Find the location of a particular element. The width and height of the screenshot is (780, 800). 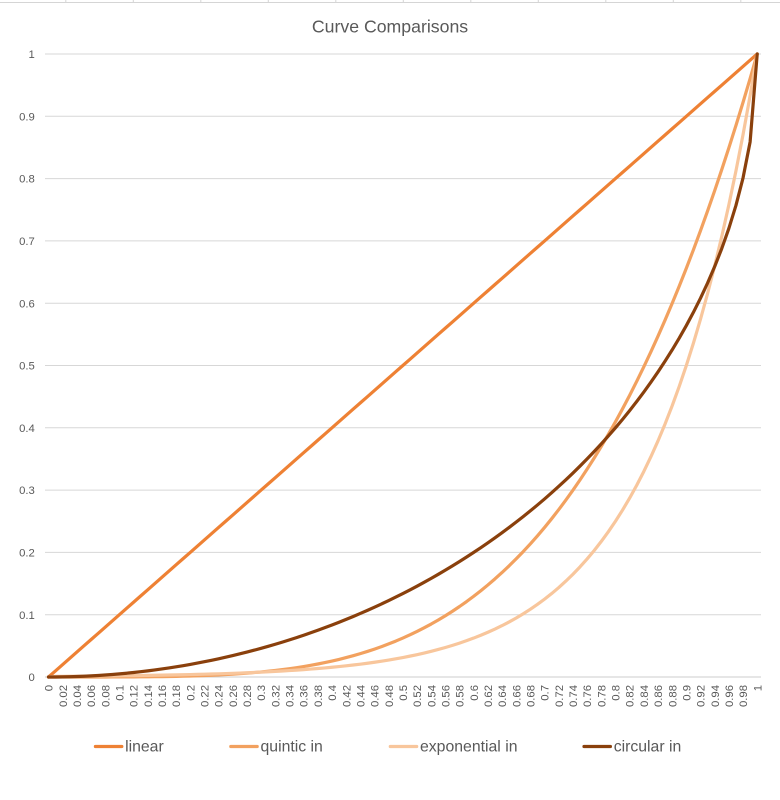

svg-text: 0.34 is located at coordinates (291, 696).